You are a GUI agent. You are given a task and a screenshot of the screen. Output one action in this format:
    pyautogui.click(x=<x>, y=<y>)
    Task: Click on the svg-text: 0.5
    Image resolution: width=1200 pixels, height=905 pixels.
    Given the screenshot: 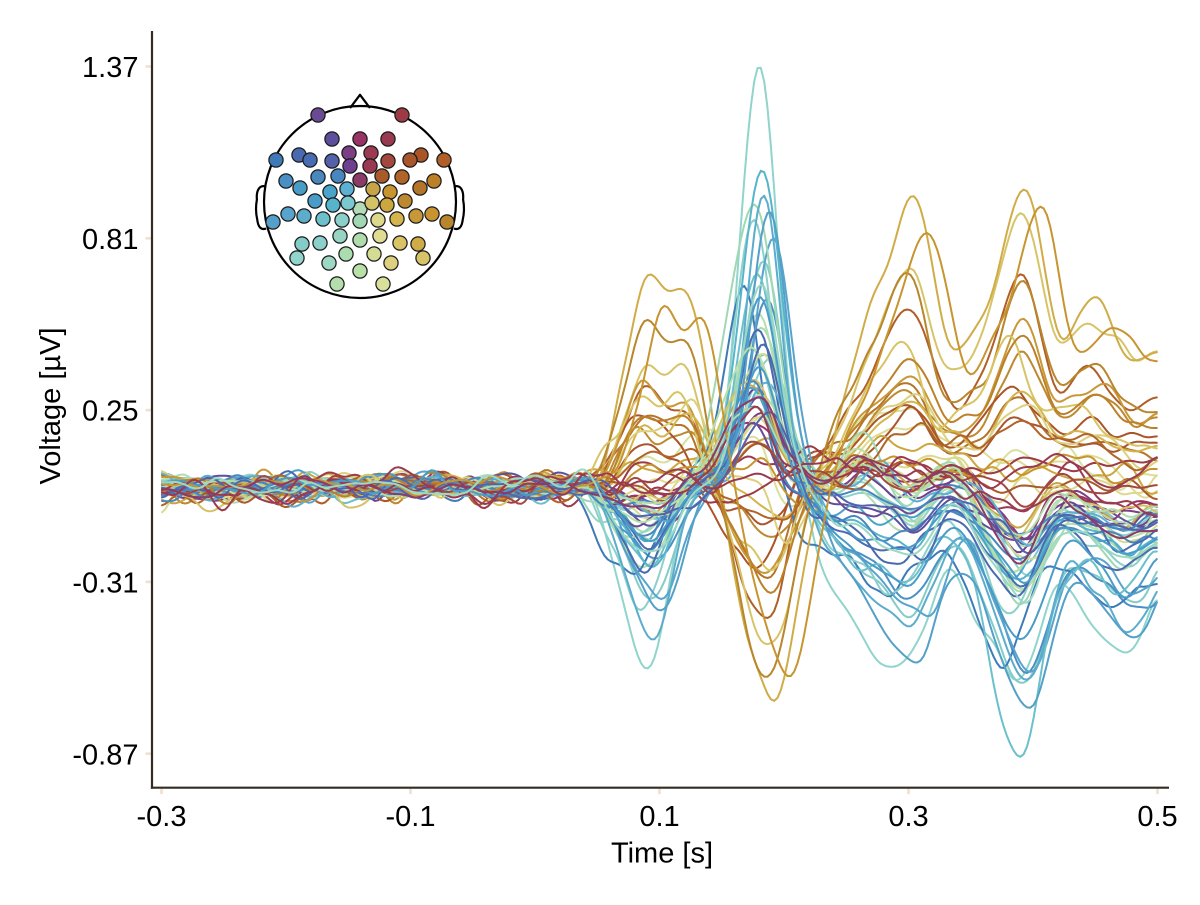 What is the action you would take?
    pyautogui.click(x=1157, y=817)
    